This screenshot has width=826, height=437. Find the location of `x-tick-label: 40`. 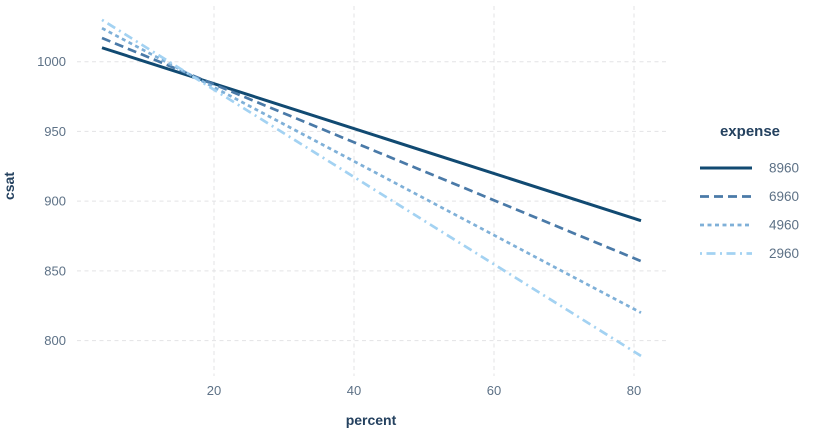

x-tick-label: 40 is located at coordinates (354, 390).